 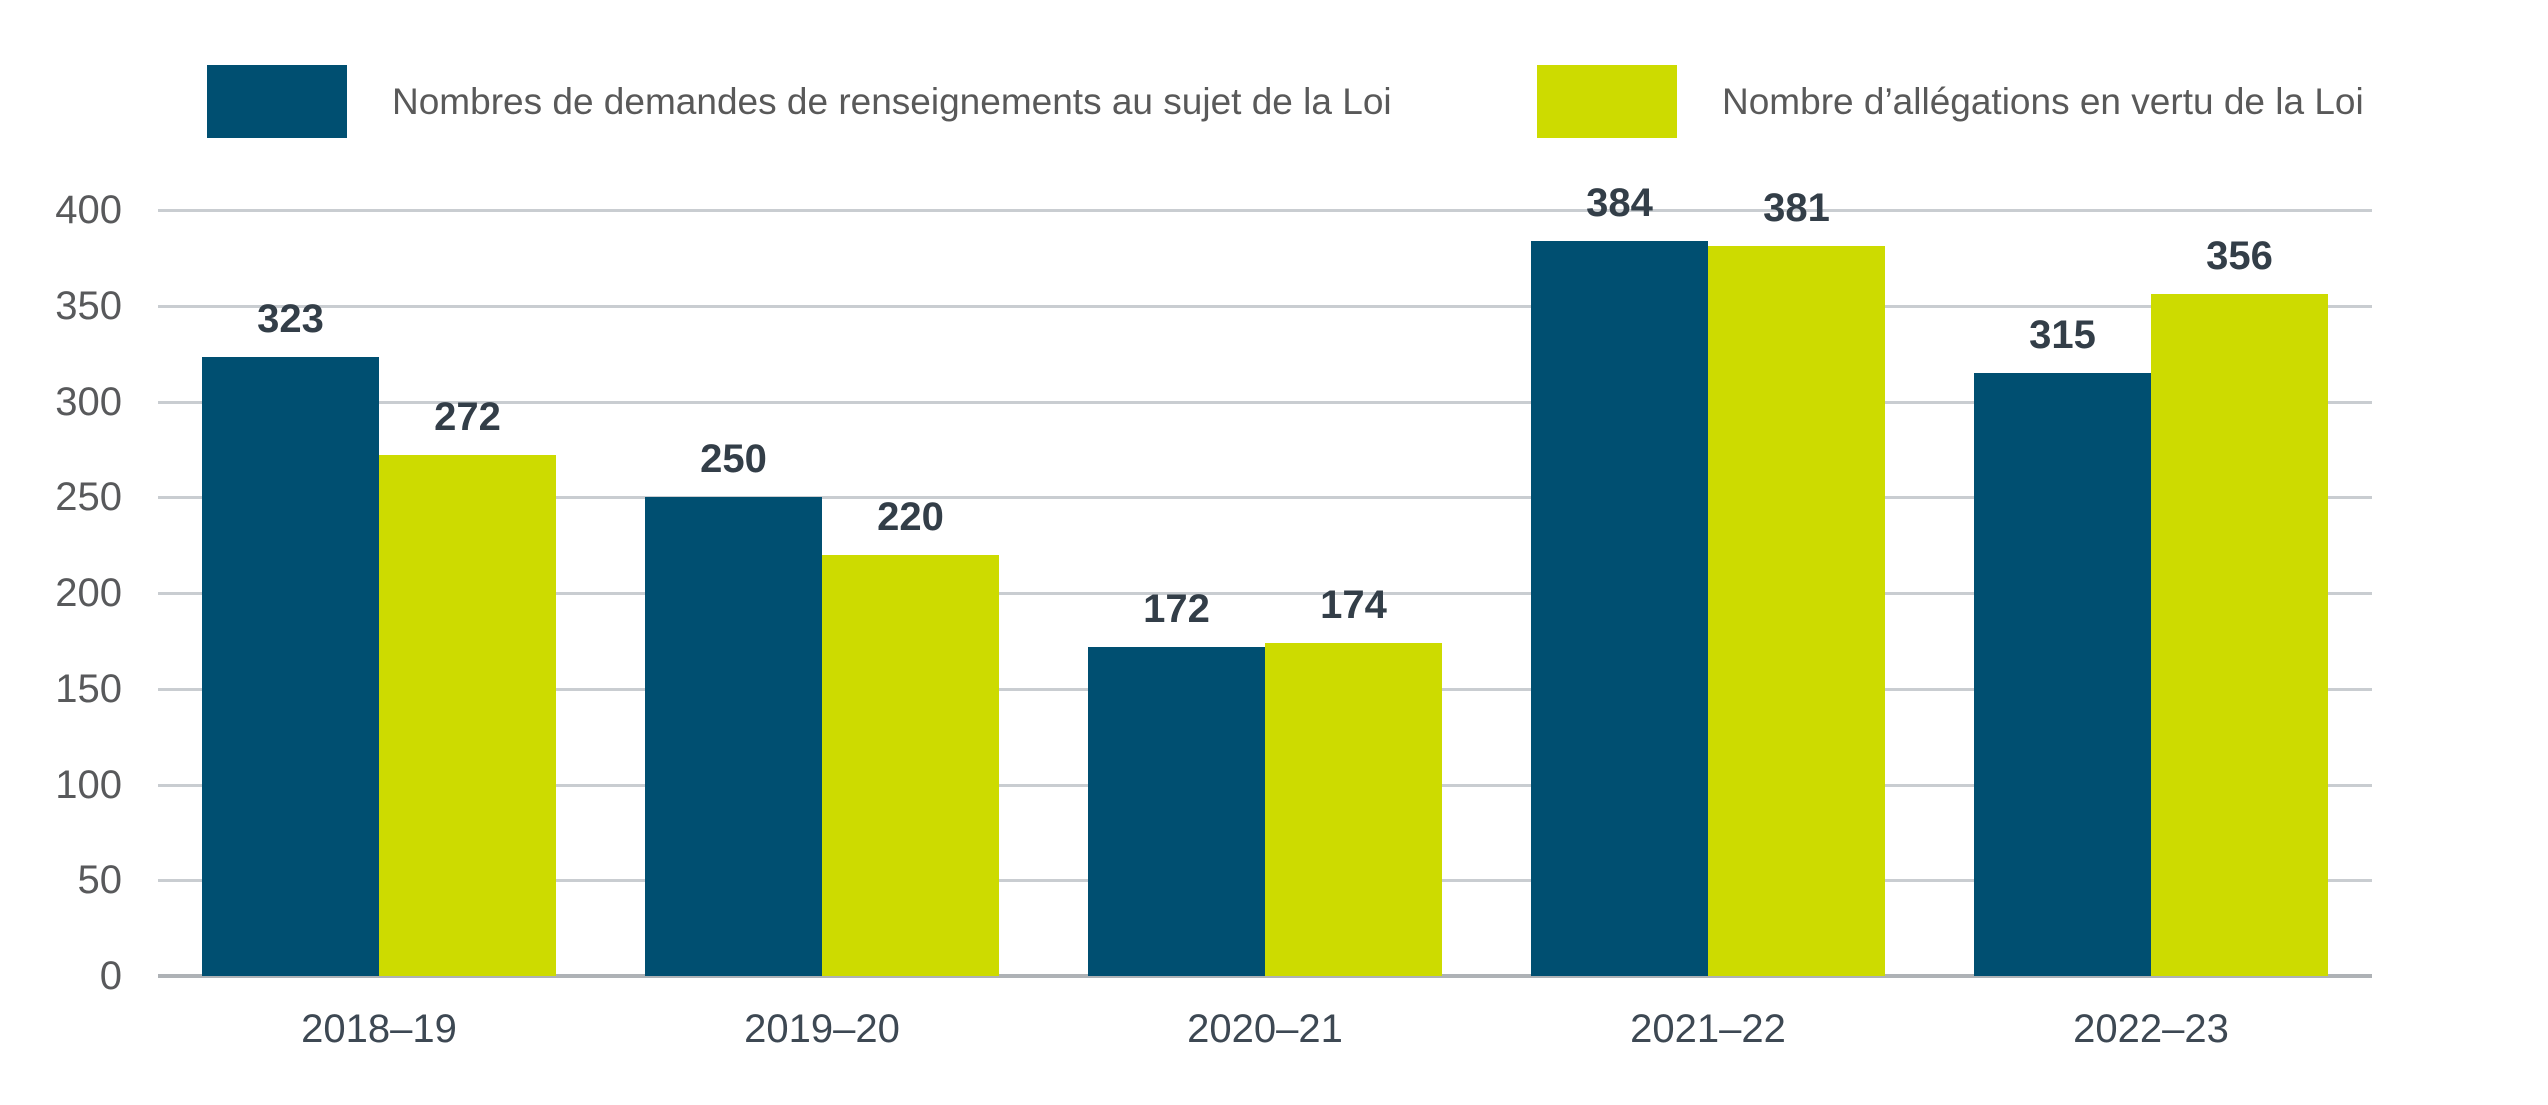 What do you see at coordinates (110, 976) in the screenshot?
I see `y-axis-tick-label: 0` at bounding box center [110, 976].